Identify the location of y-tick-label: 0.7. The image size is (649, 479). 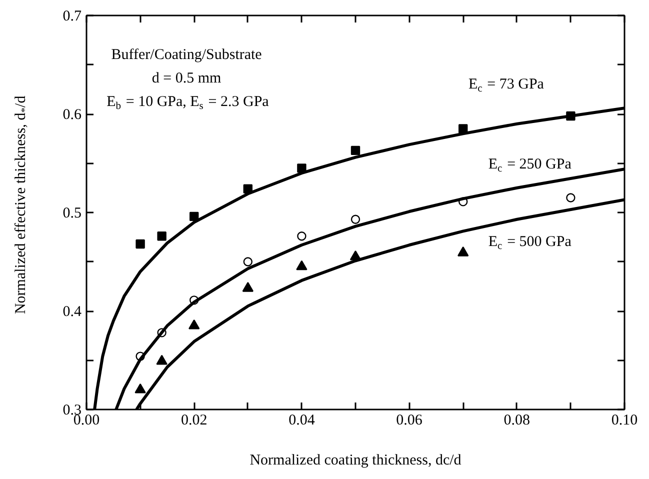
(72, 16).